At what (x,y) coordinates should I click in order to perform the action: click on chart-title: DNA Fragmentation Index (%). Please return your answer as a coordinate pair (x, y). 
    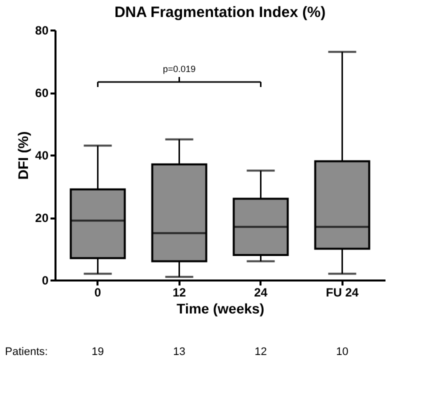
    Looking at the image, I should click on (220, 12).